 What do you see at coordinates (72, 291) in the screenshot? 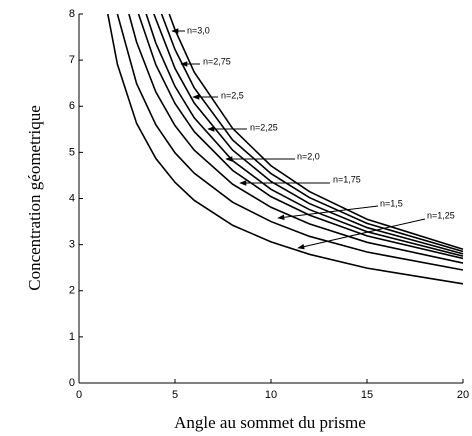
I see `y-tick-label: 2` at bounding box center [72, 291].